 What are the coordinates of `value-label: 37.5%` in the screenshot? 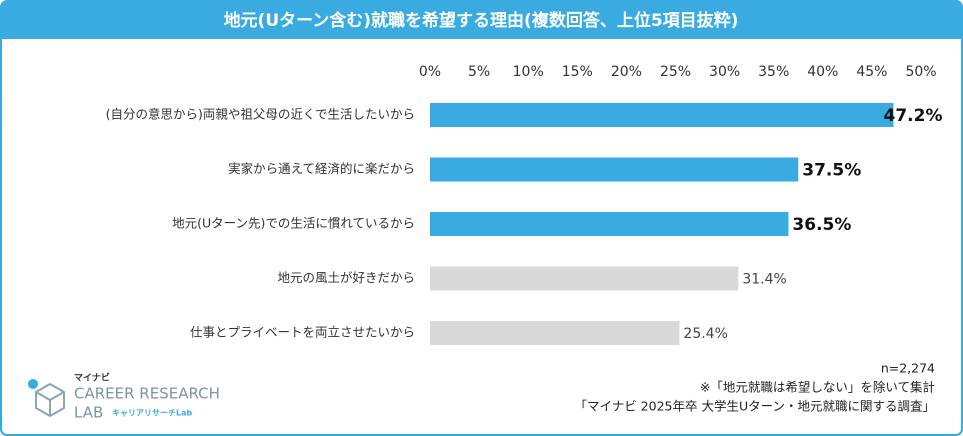 It's located at (831, 171).